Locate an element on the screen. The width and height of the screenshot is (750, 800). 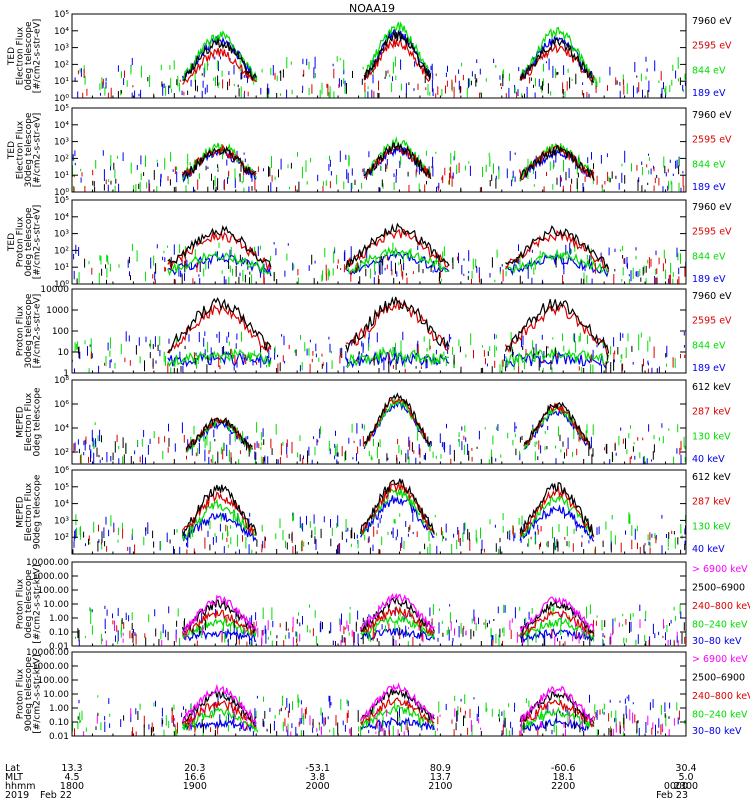
legend-label: 240–800 keV is located at coordinates (721, 606).